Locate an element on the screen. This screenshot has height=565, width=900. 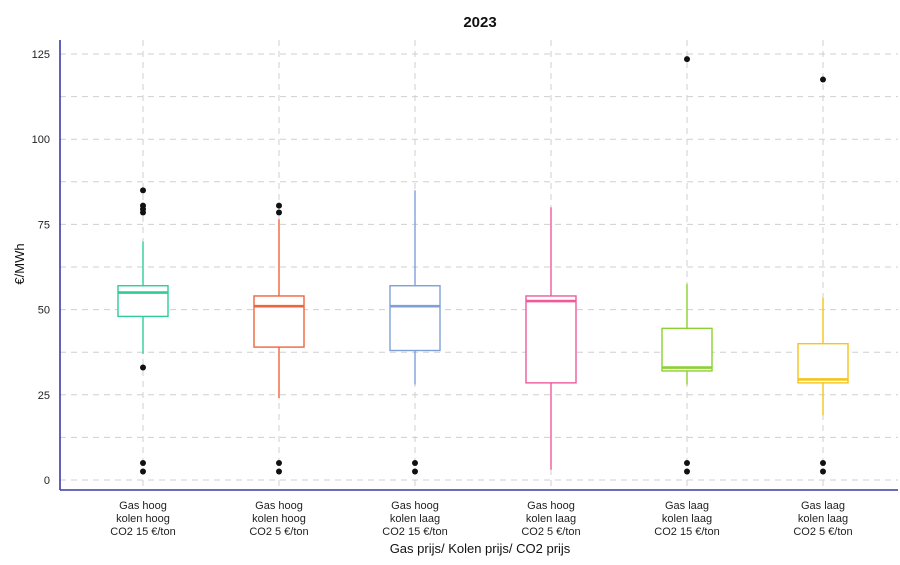
y-axis-label: €/MWh is located at coordinates (19, 263).